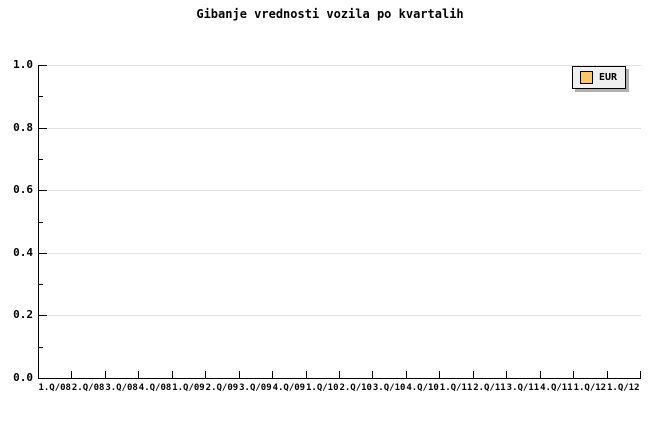 This screenshot has width=660, height=440. What do you see at coordinates (23, 377) in the screenshot?
I see `y-tick-label: 0.0` at bounding box center [23, 377].